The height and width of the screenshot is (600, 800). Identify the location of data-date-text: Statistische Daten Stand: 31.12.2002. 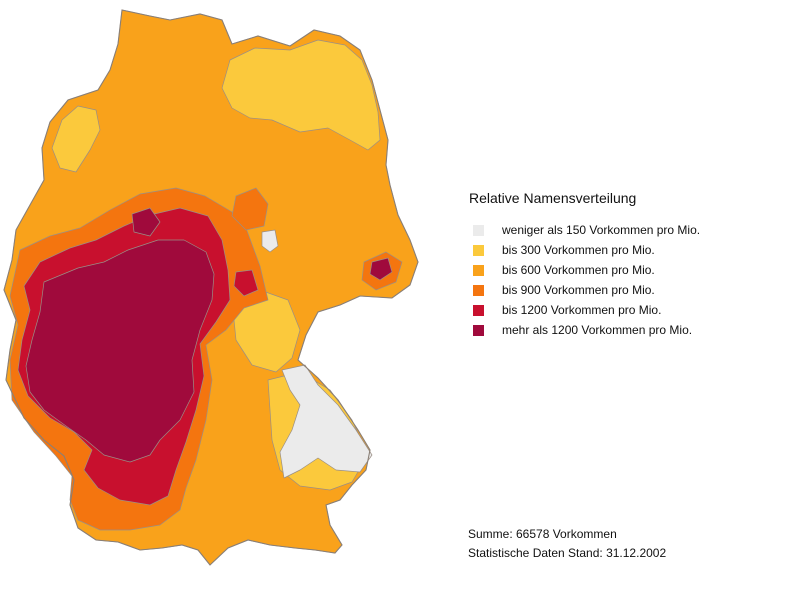
(567, 553).